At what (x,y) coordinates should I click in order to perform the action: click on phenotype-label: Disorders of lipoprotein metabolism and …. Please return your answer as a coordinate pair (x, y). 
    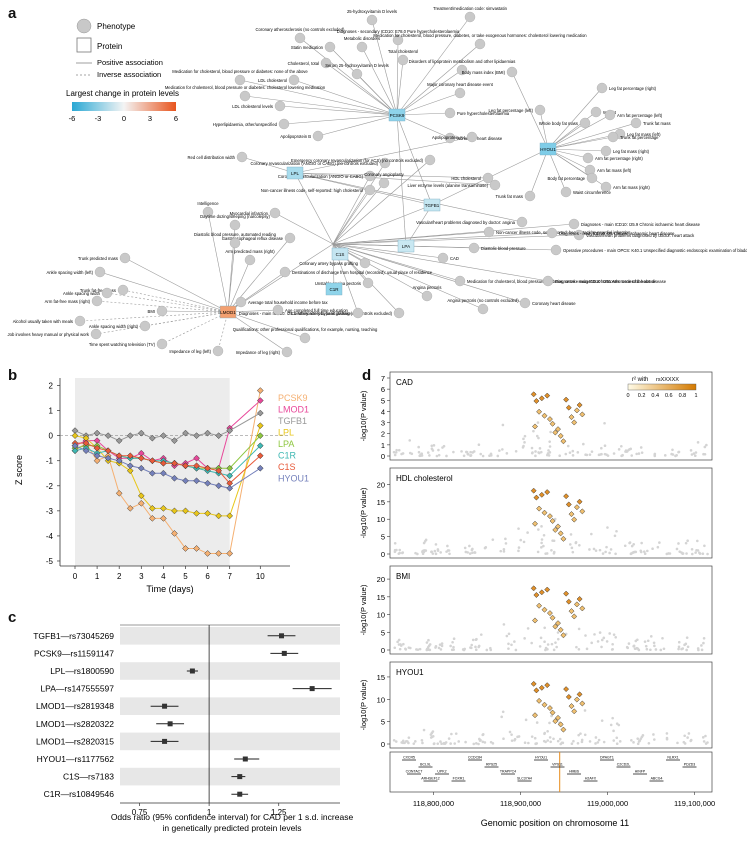
    Looking at the image, I should click on (462, 61).